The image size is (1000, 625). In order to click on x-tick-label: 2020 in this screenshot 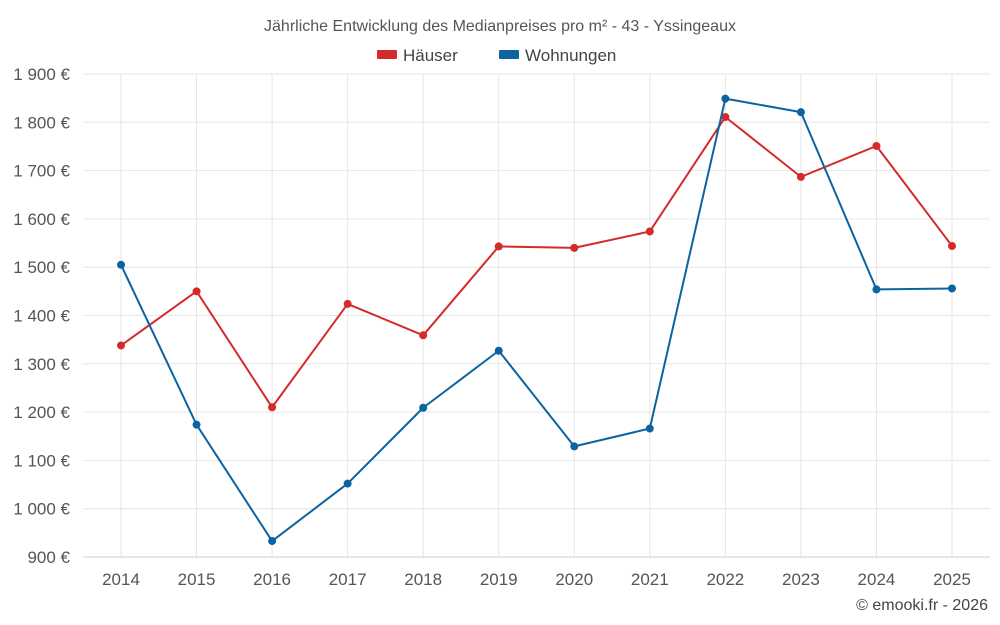, I will do `click(574, 579)`.